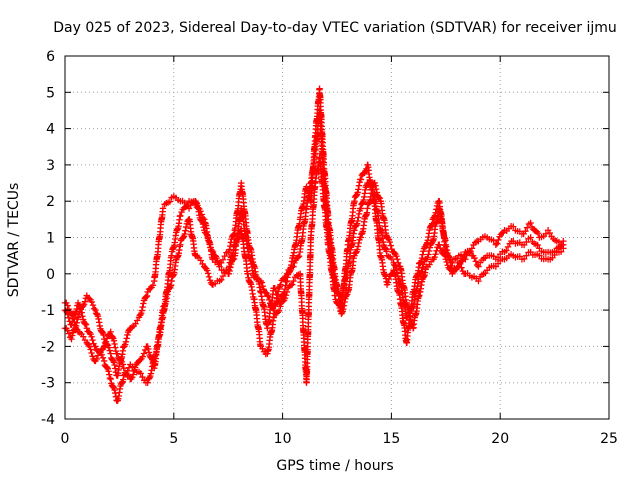  I want to click on x-tick-label: 5, so click(173, 439).